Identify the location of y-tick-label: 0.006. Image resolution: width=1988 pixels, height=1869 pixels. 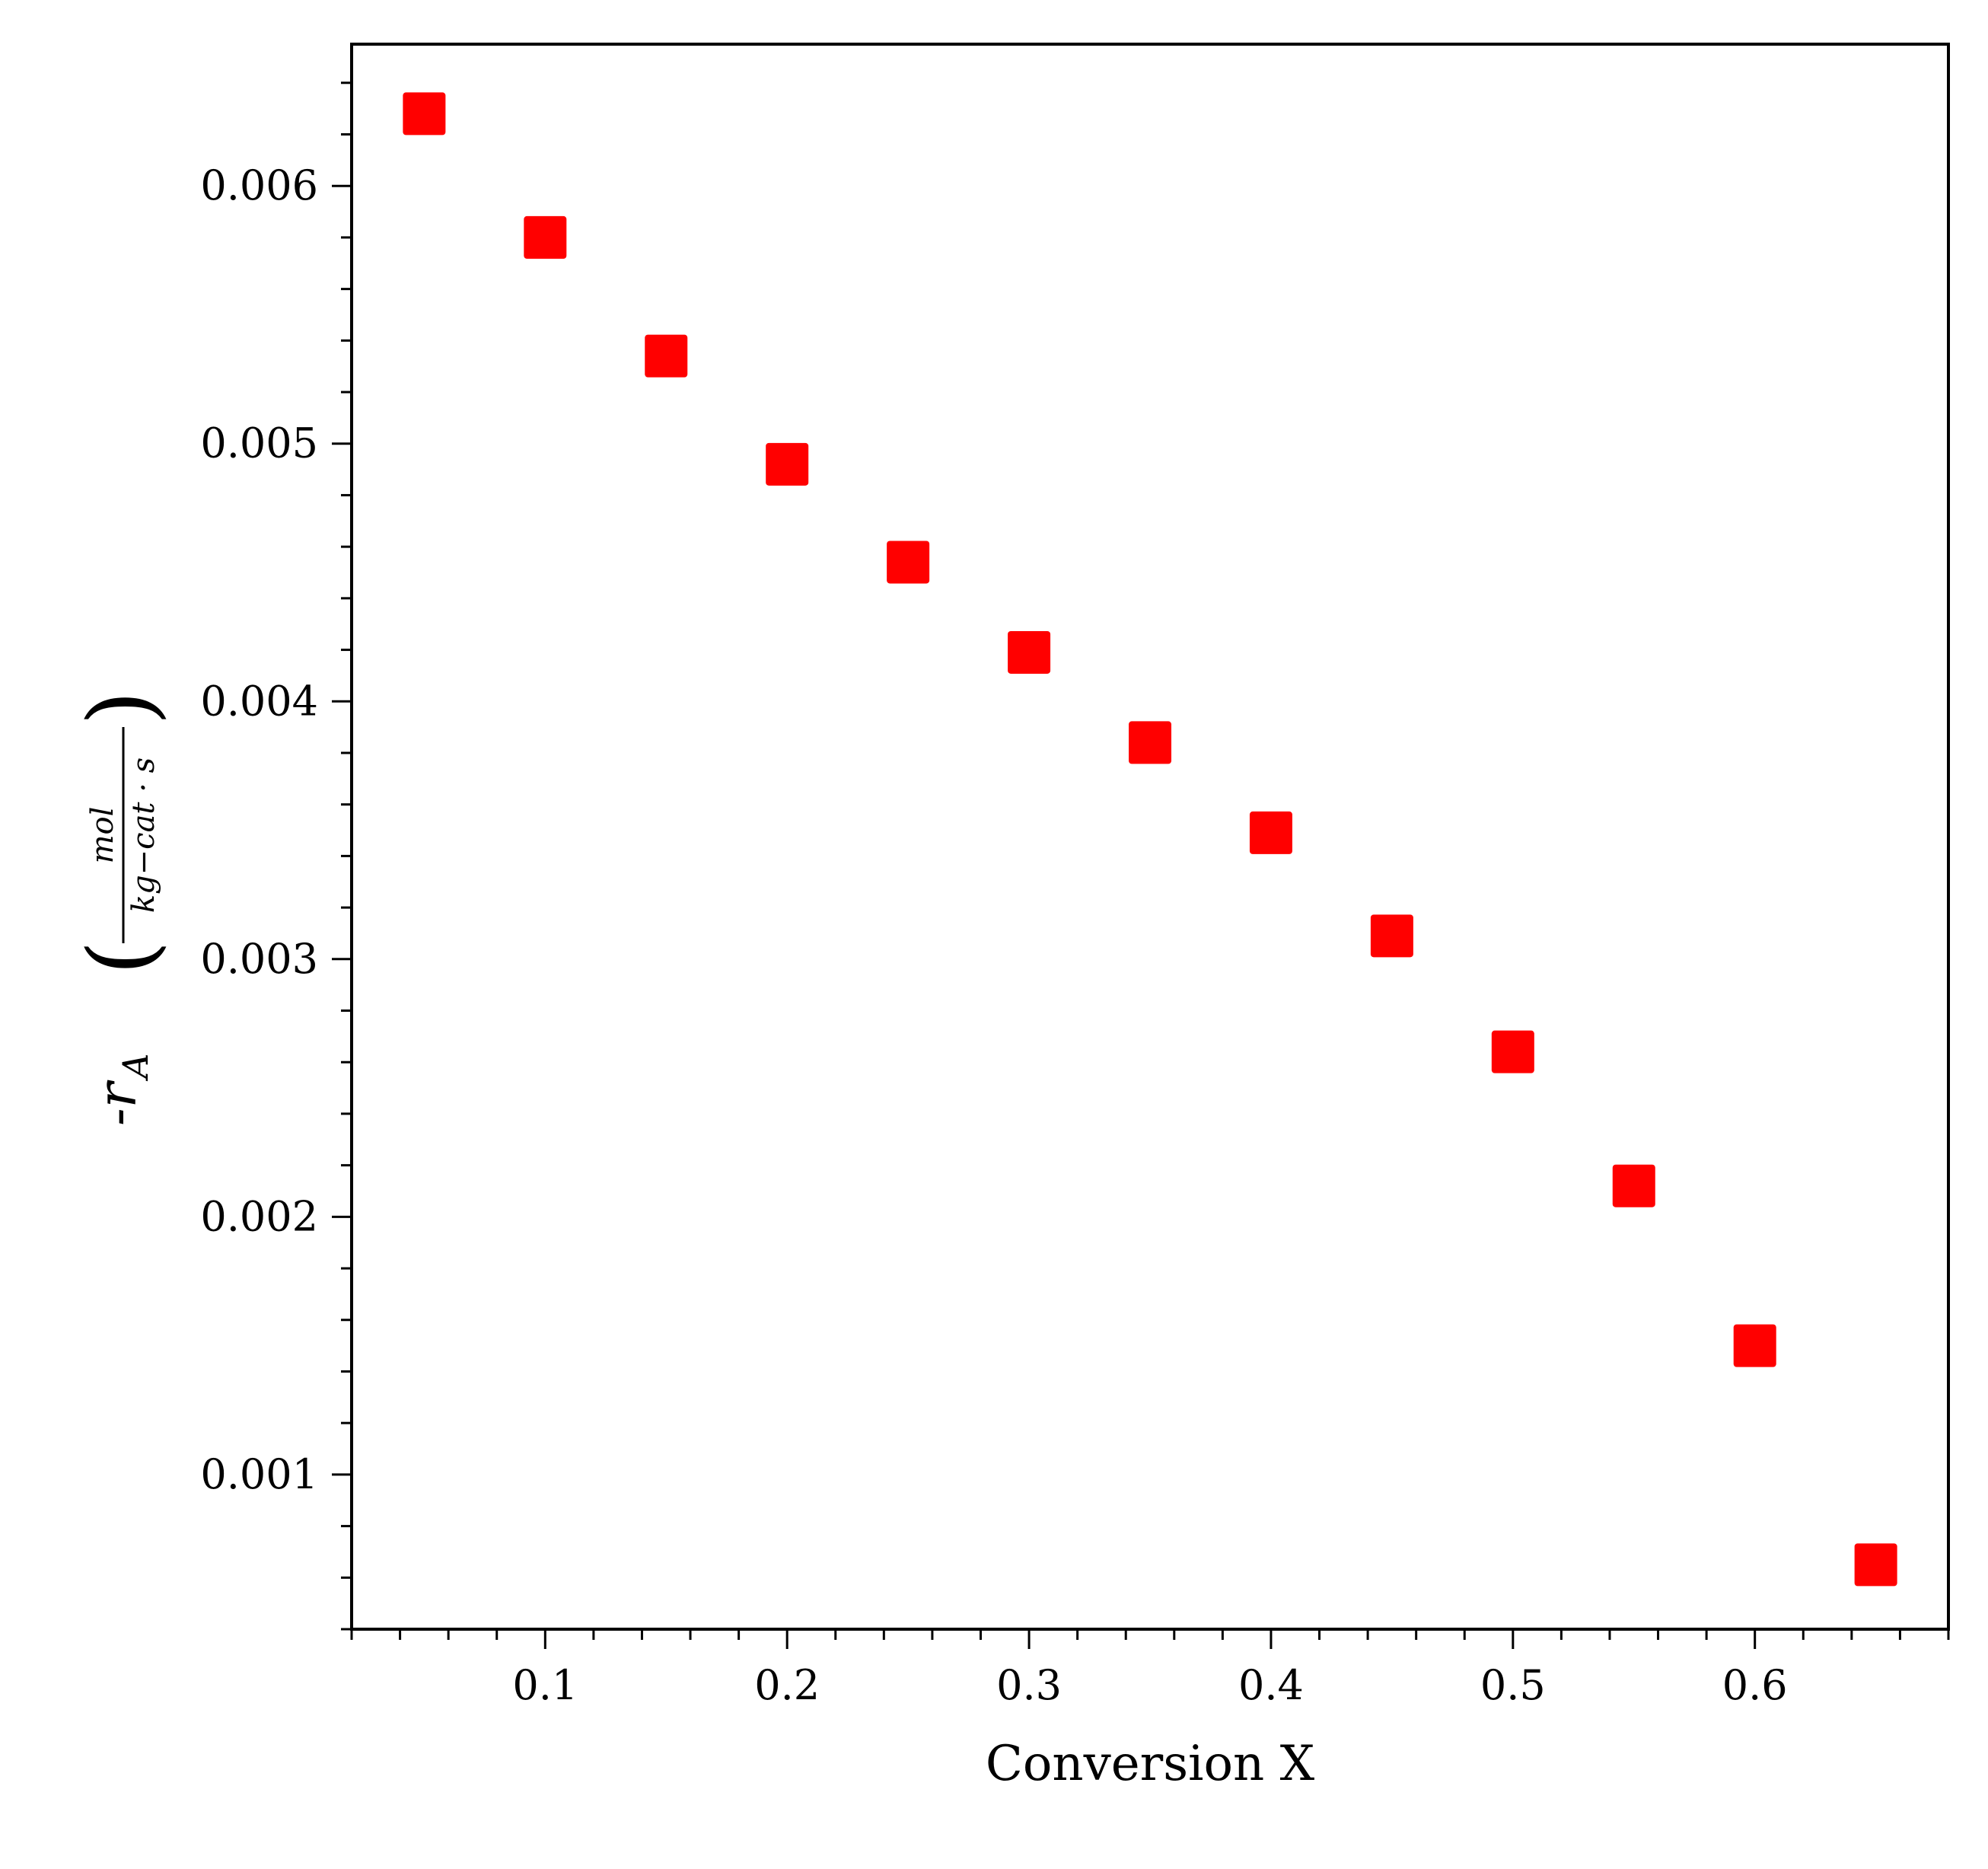
(259, 185).